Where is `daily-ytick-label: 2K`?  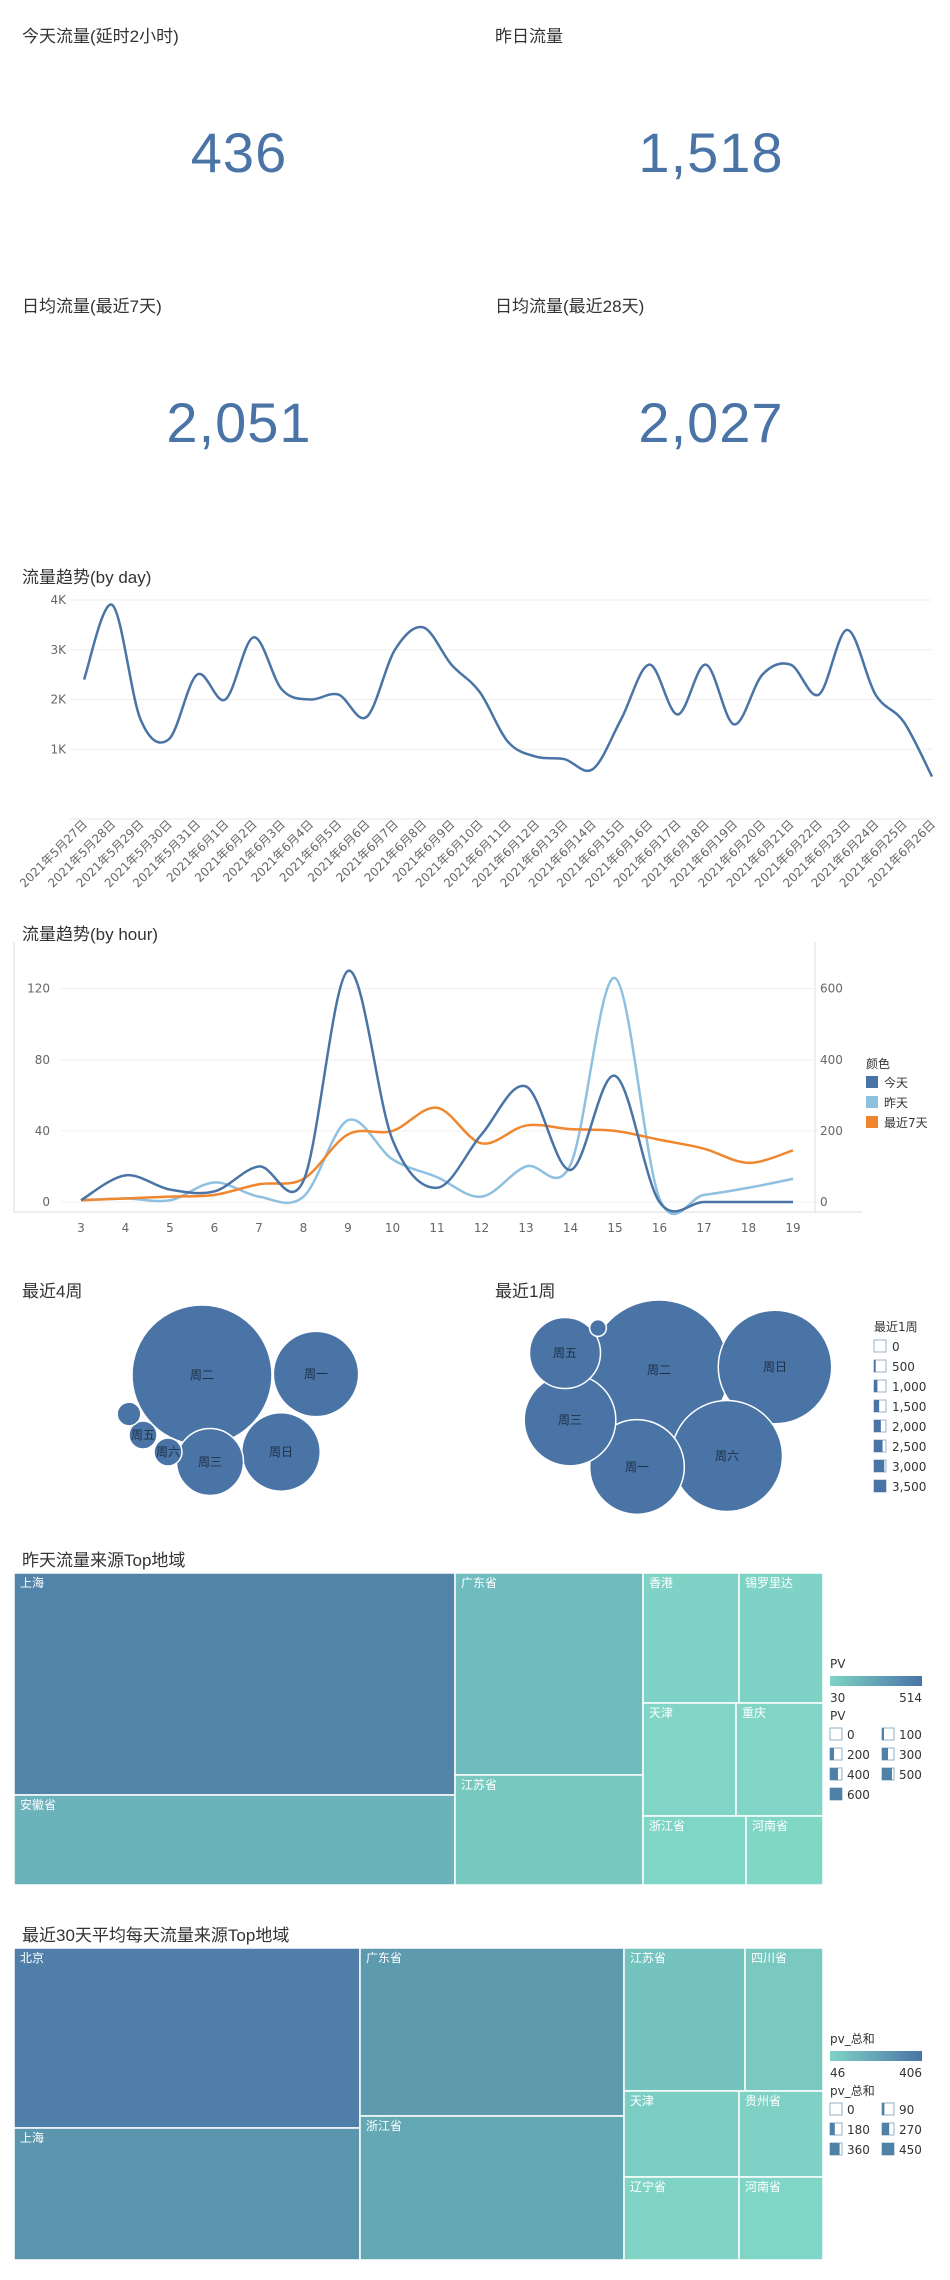 daily-ytick-label: 2K is located at coordinates (58, 700).